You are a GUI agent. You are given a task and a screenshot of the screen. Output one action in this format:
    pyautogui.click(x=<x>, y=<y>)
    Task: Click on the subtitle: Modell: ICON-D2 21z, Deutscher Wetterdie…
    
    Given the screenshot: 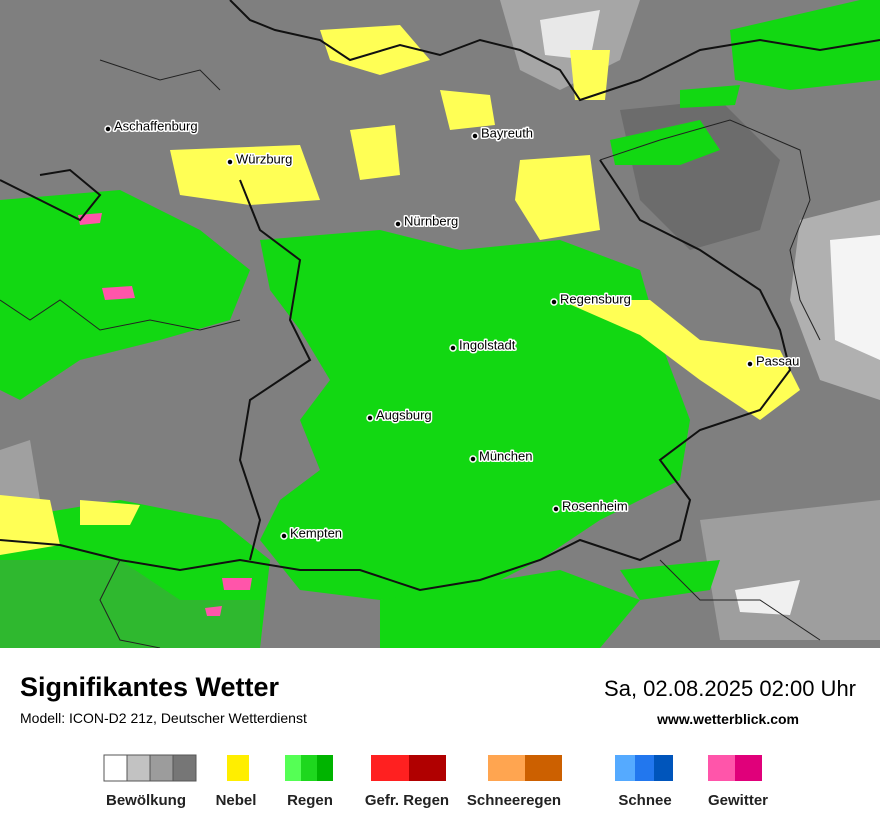 What is the action you would take?
    pyautogui.click(x=163, y=718)
    